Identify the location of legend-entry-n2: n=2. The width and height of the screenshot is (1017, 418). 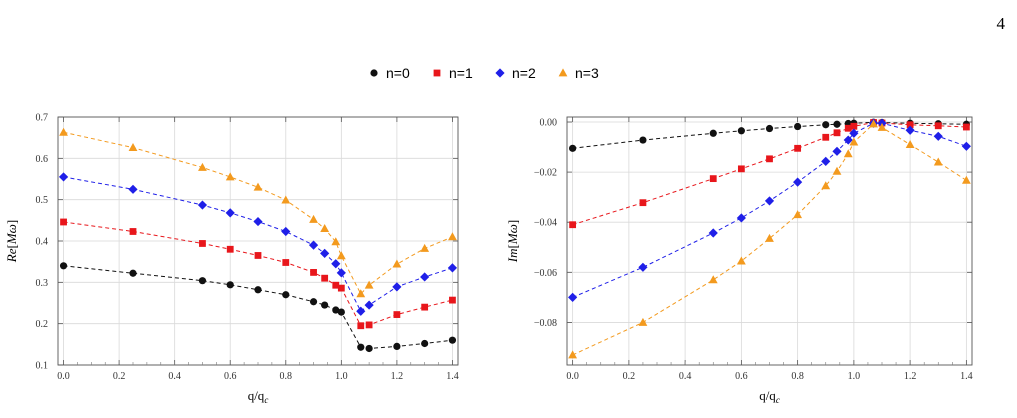
(515, 73).